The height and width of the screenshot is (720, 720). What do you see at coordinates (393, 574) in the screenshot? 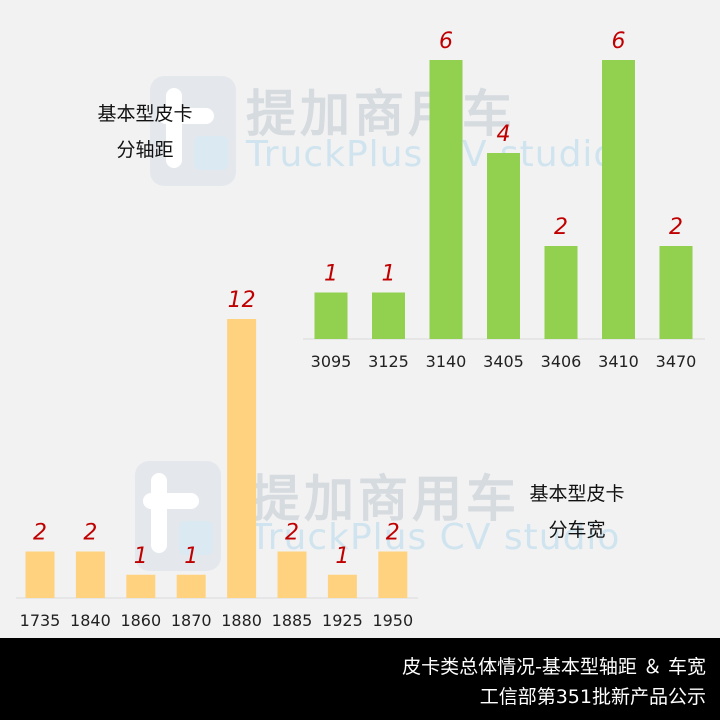
I see `bar-1950` at bounding box center [393, 574].